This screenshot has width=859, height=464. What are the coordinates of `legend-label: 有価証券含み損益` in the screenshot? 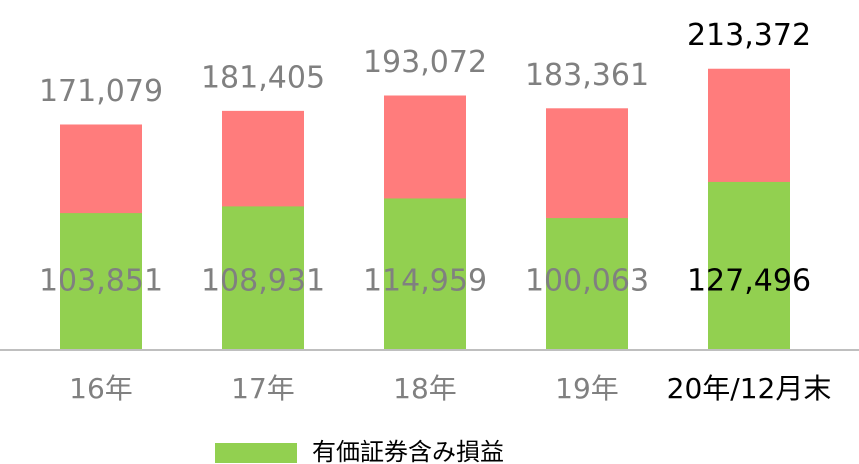 It's located at (408, 451).